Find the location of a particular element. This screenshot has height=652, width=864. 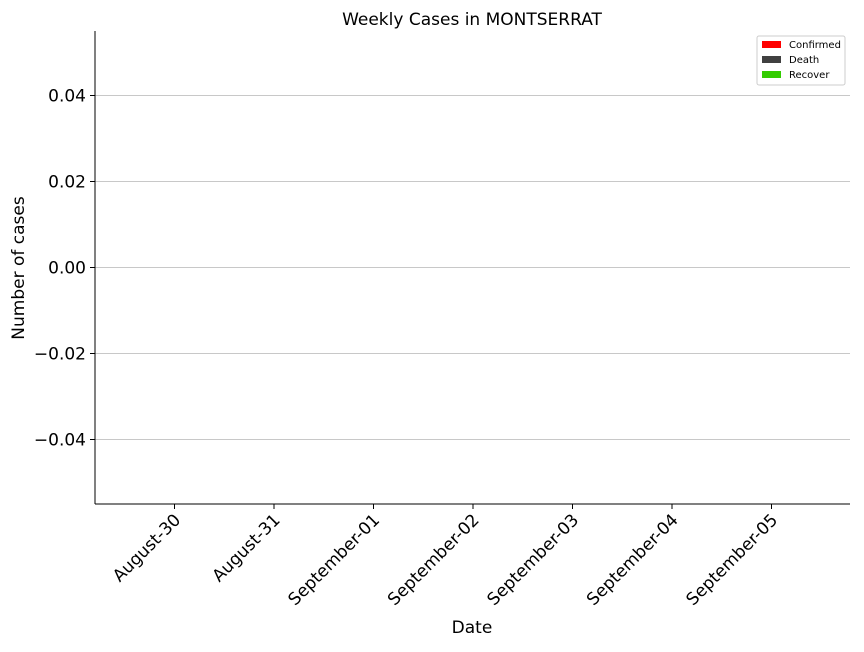

legend-swatch-recover is located at coordinates (771, 74).